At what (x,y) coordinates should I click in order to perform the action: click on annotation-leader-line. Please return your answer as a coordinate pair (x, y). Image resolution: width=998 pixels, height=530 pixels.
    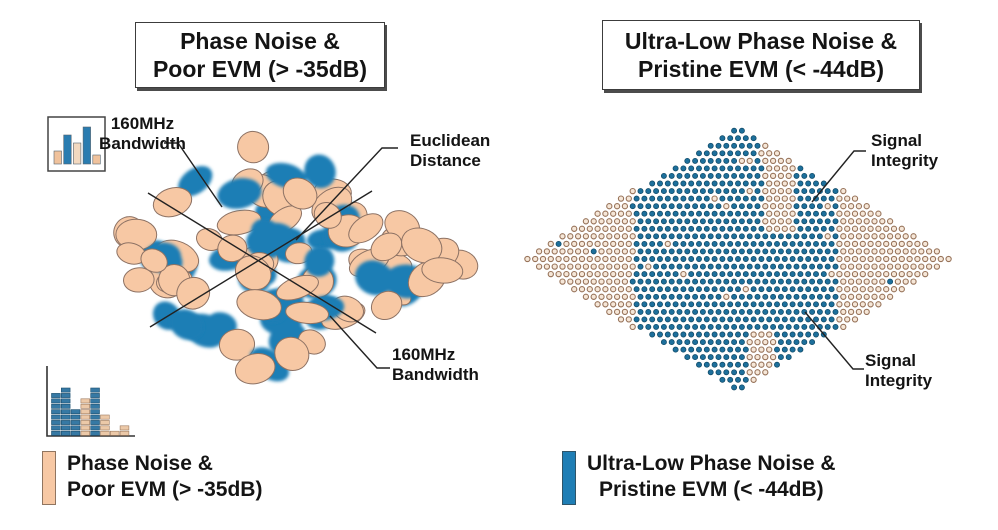
    Looking at the image, I should click on (261, 259).